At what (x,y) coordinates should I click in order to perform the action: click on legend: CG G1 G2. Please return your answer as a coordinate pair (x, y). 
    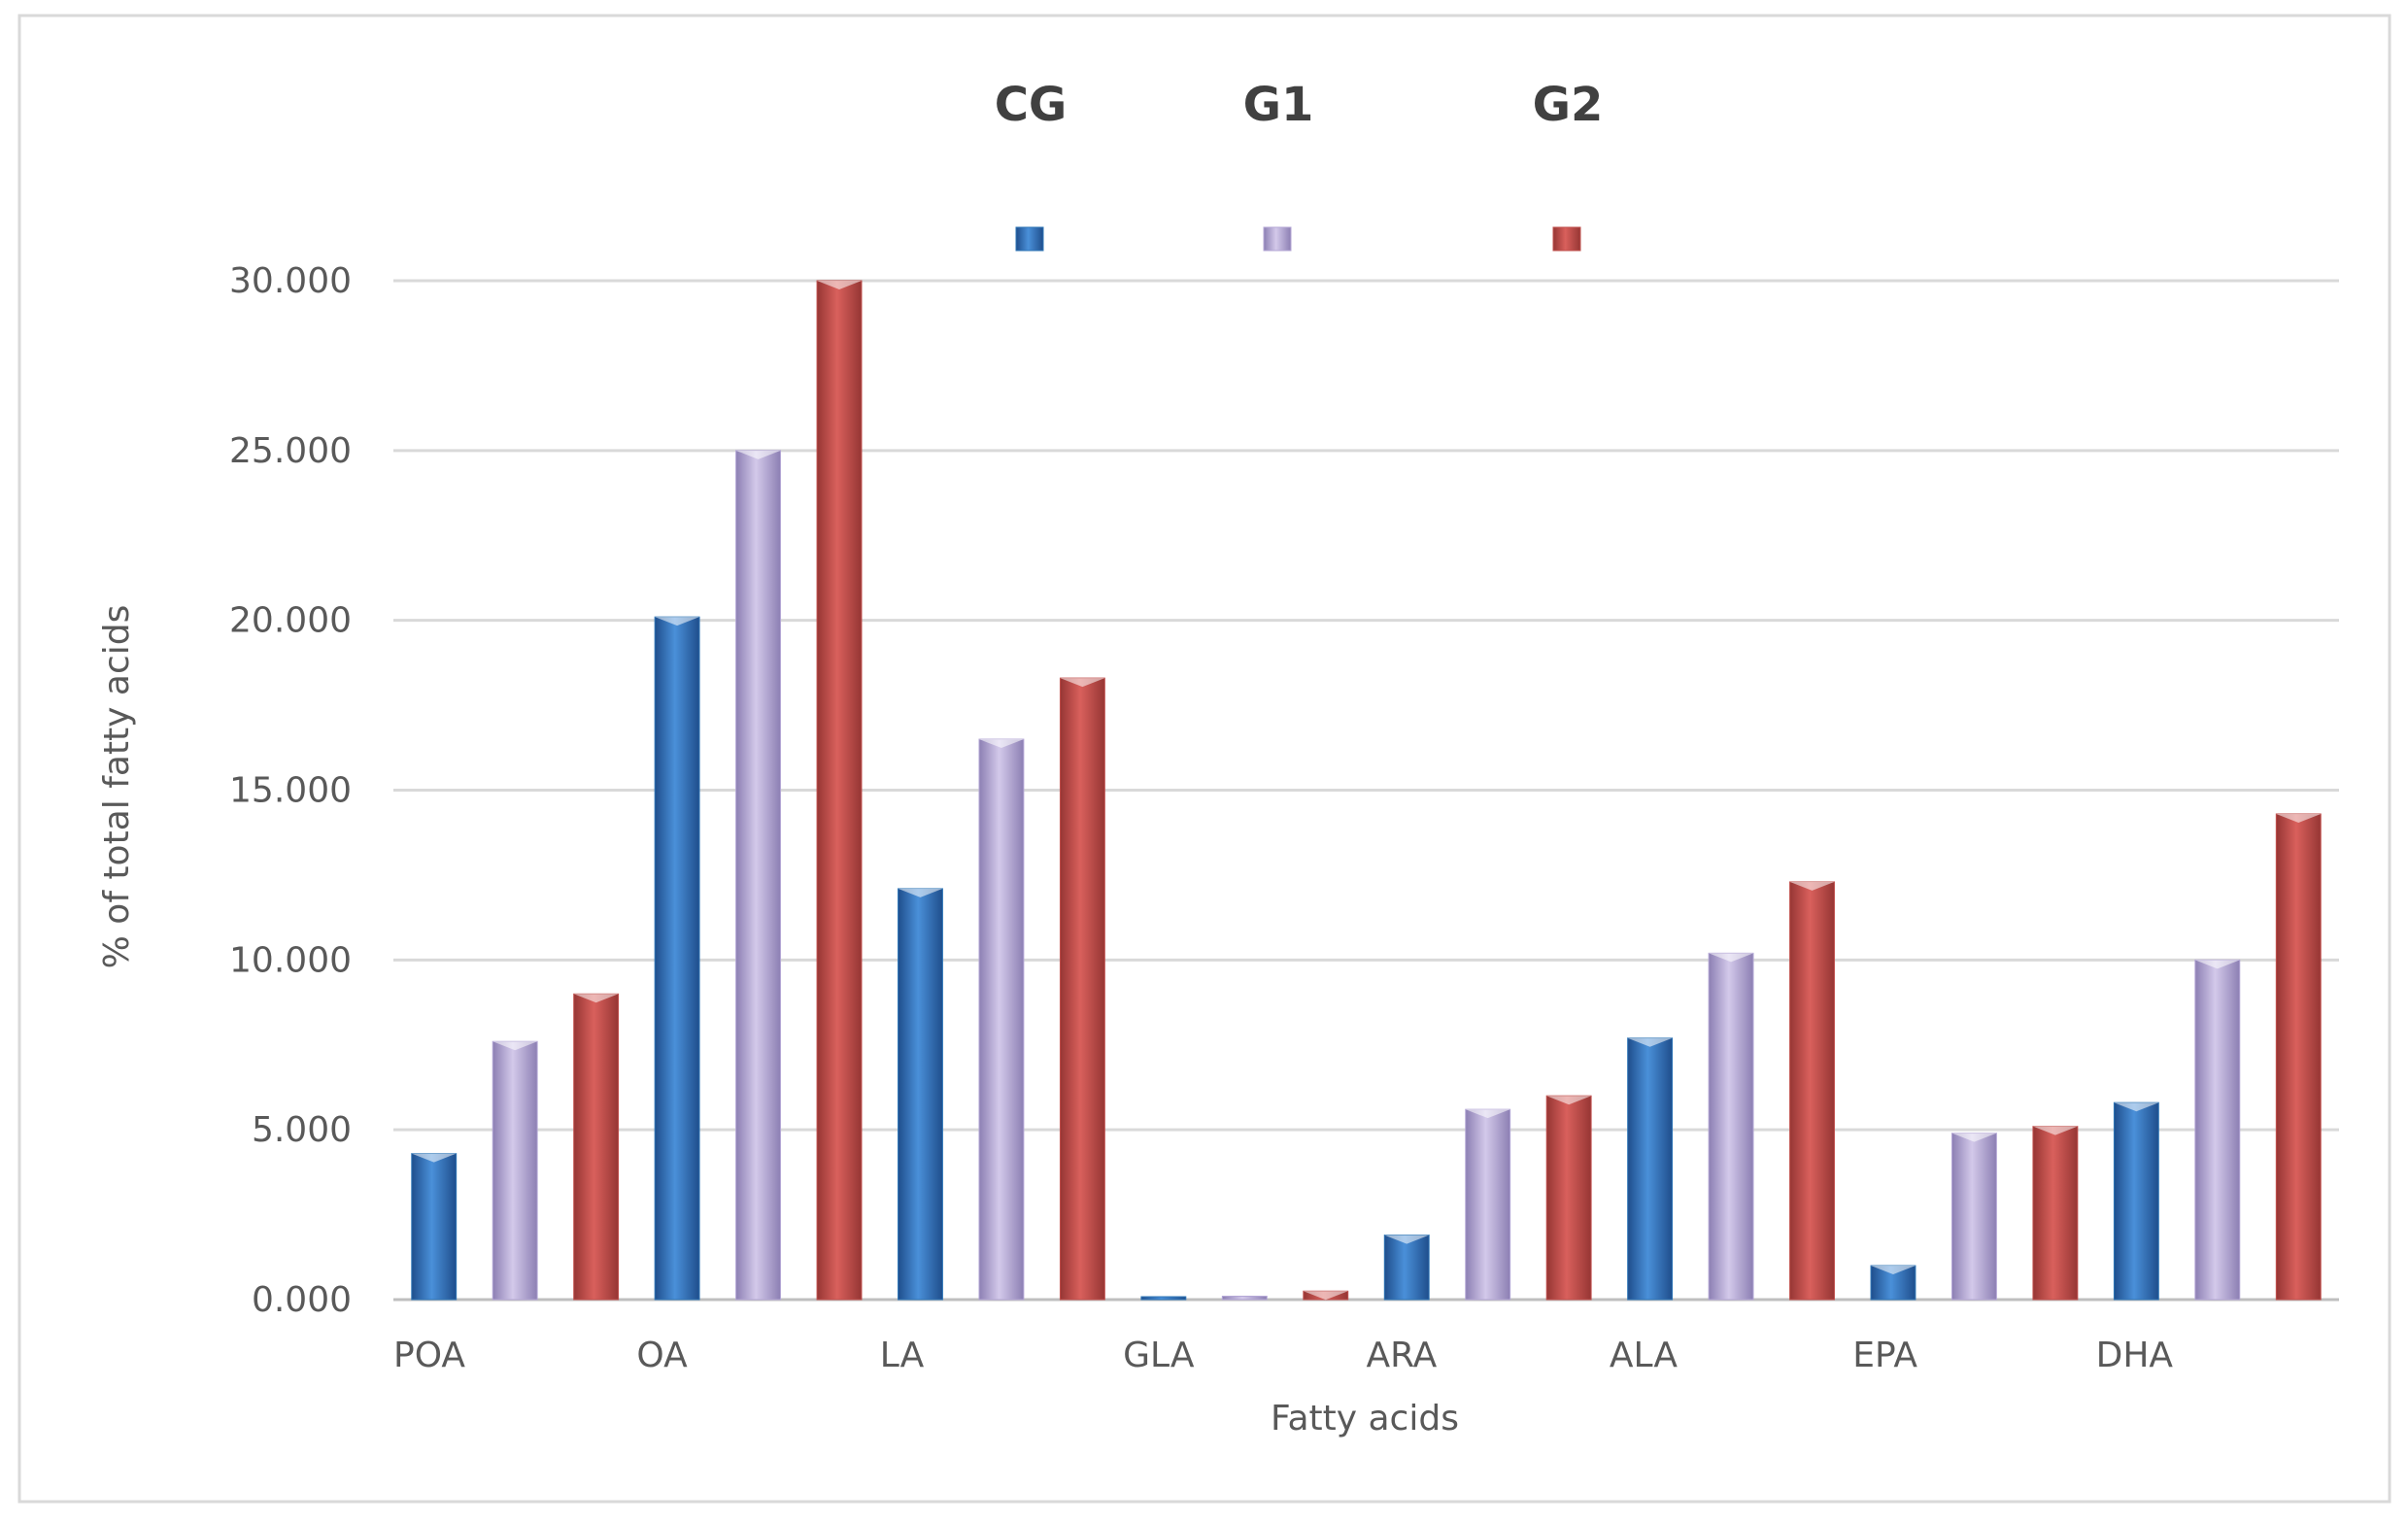
    Looking at the image, I should click on (1299, 165).